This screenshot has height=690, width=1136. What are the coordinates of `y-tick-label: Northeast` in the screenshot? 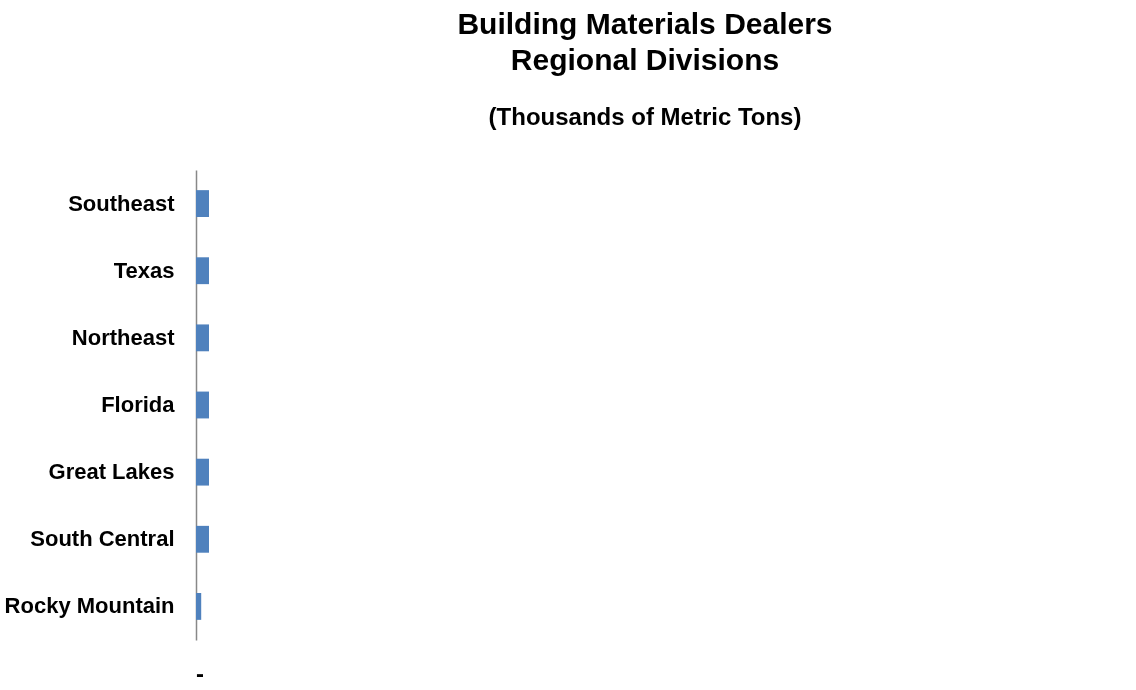 It's located at (123, 337).